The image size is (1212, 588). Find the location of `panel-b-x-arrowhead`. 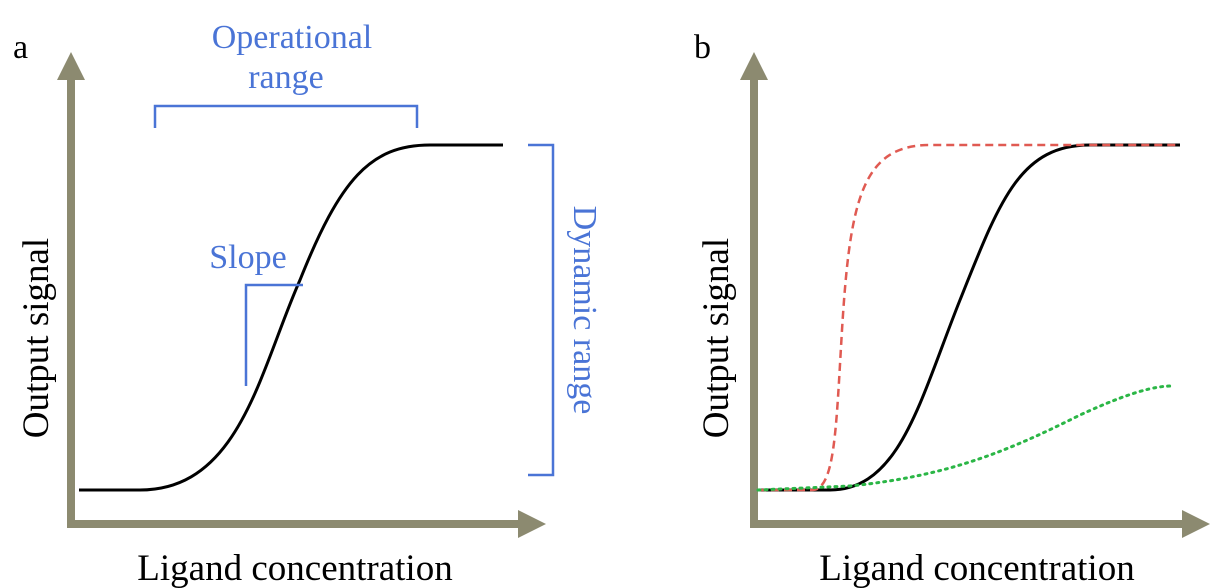

panel-b-x-arrowhead is located at coordinates (1196, 524).